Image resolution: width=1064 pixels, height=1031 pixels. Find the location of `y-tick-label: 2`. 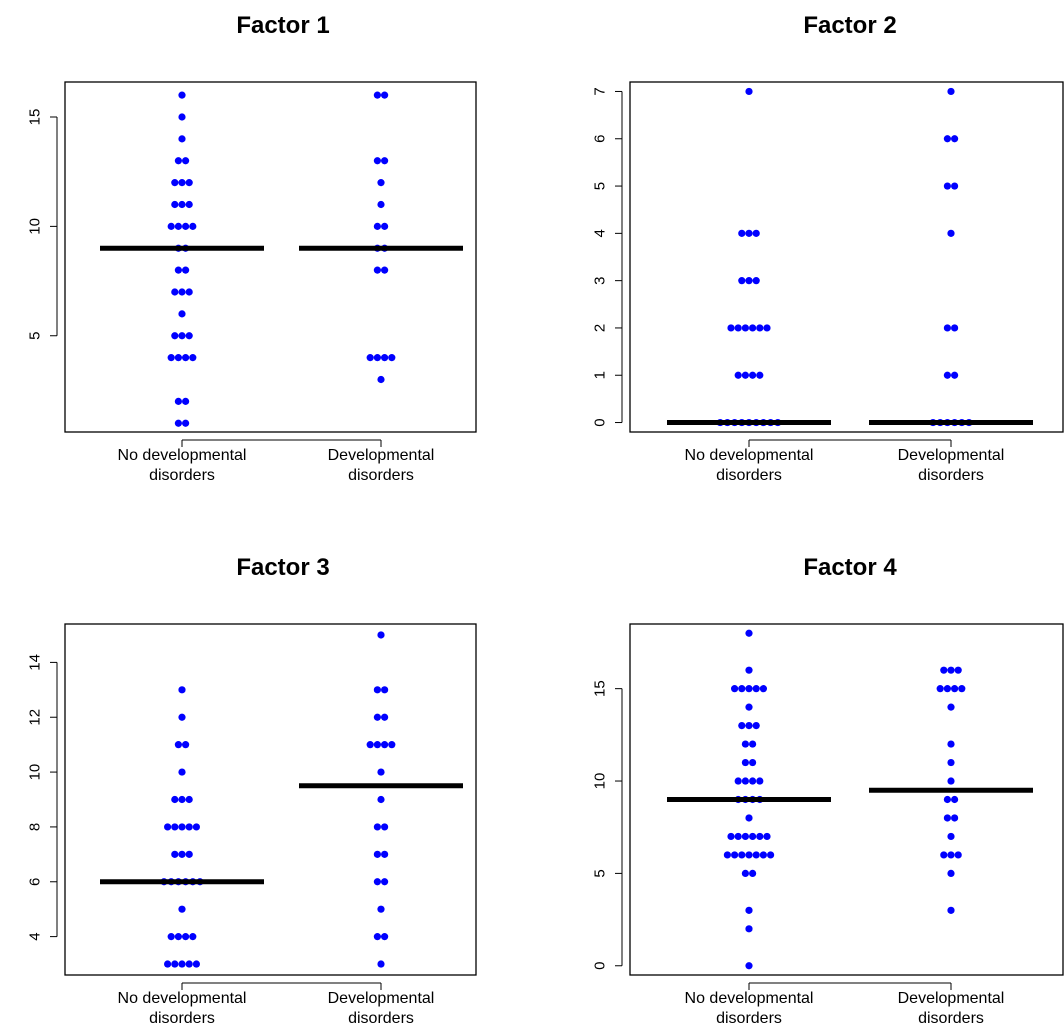

y-tick-label: 2 is located at coordinates (600, 328).